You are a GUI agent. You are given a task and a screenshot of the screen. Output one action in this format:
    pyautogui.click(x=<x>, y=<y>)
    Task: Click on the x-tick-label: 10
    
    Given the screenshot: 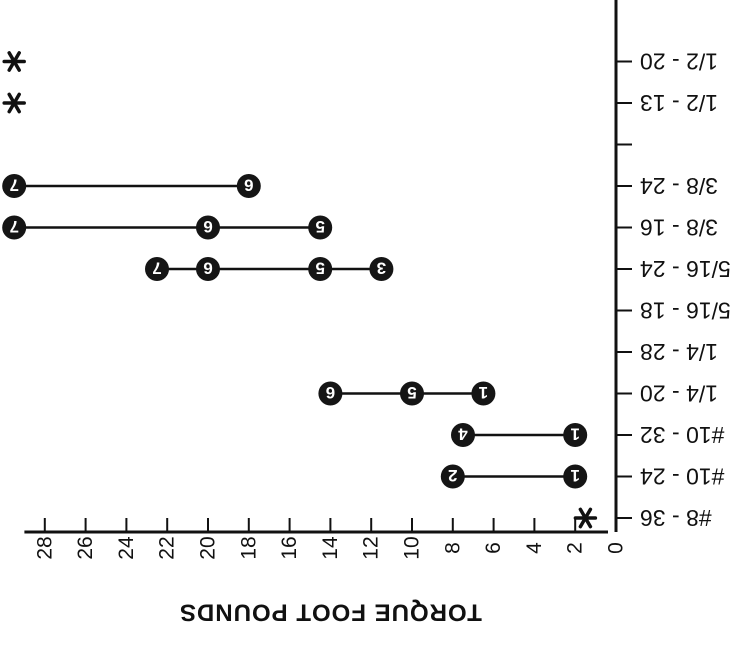 What is the action you would take?
    pyautogui.click(x=412, y=547)
    